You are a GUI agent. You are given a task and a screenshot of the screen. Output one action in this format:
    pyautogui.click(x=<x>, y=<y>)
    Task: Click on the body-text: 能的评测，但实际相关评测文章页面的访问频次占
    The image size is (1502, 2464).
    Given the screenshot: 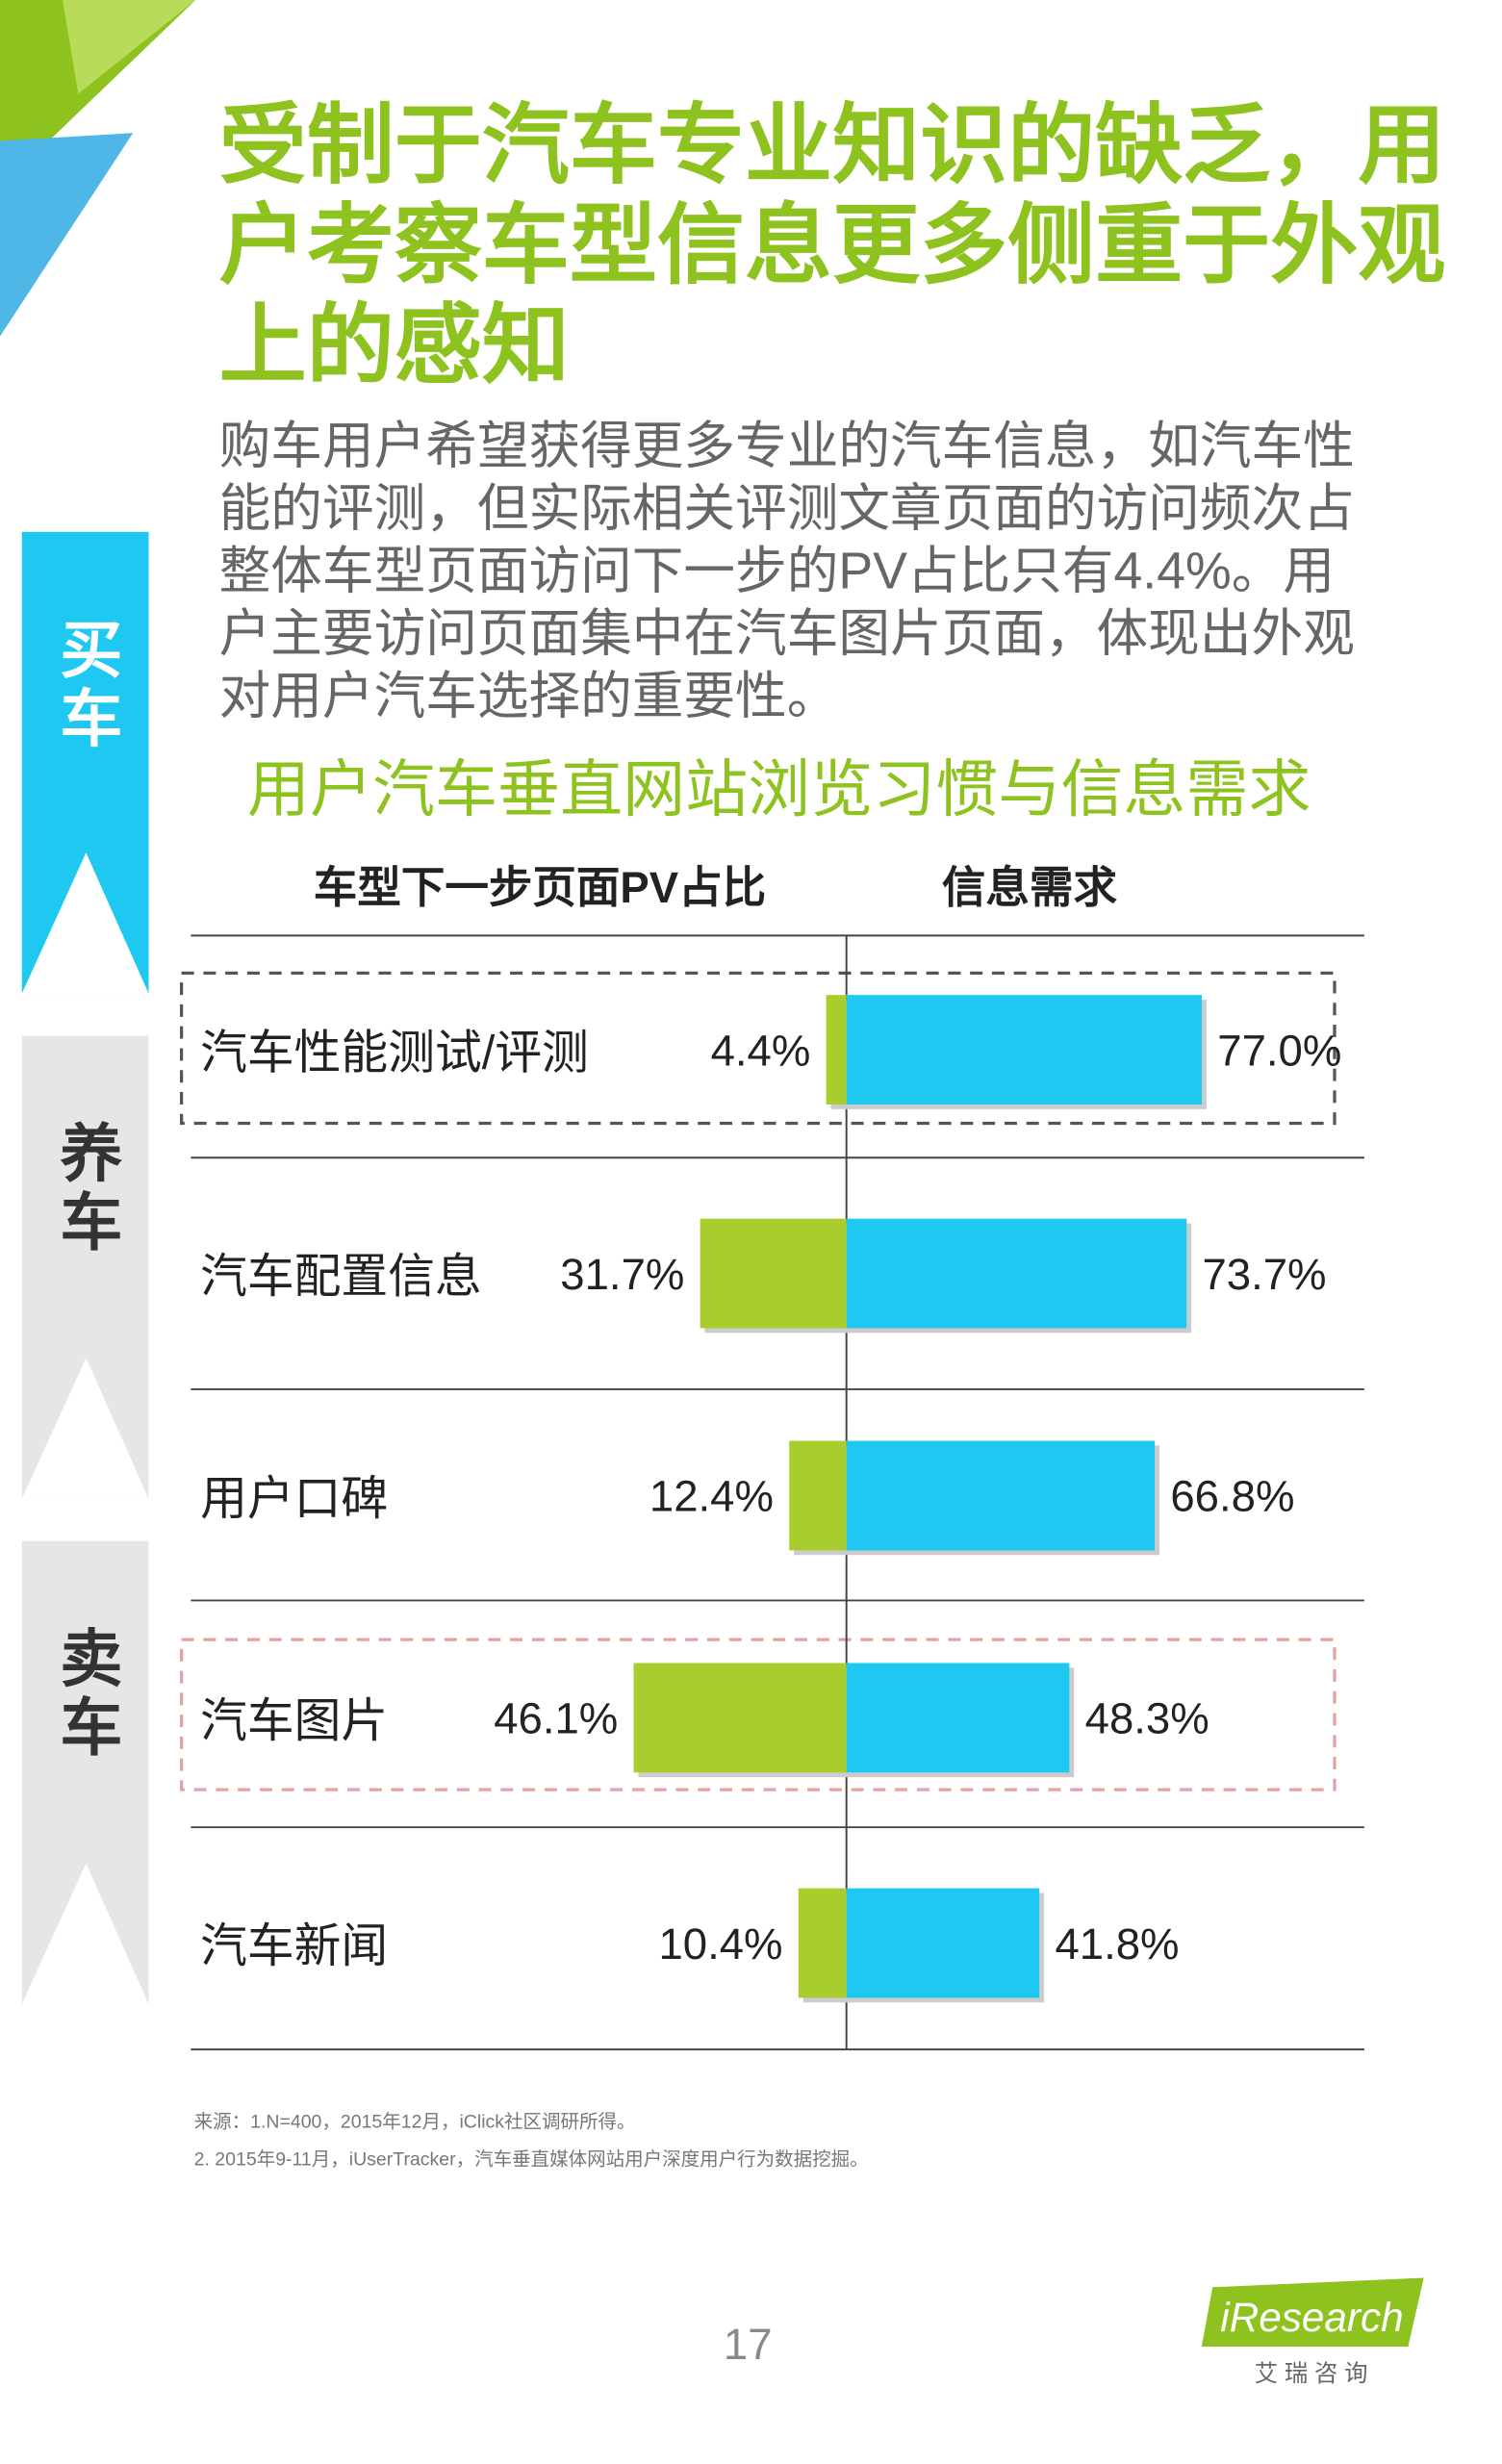 What is the action you would take?
    pyautogui.click(x=787, y=508)
    